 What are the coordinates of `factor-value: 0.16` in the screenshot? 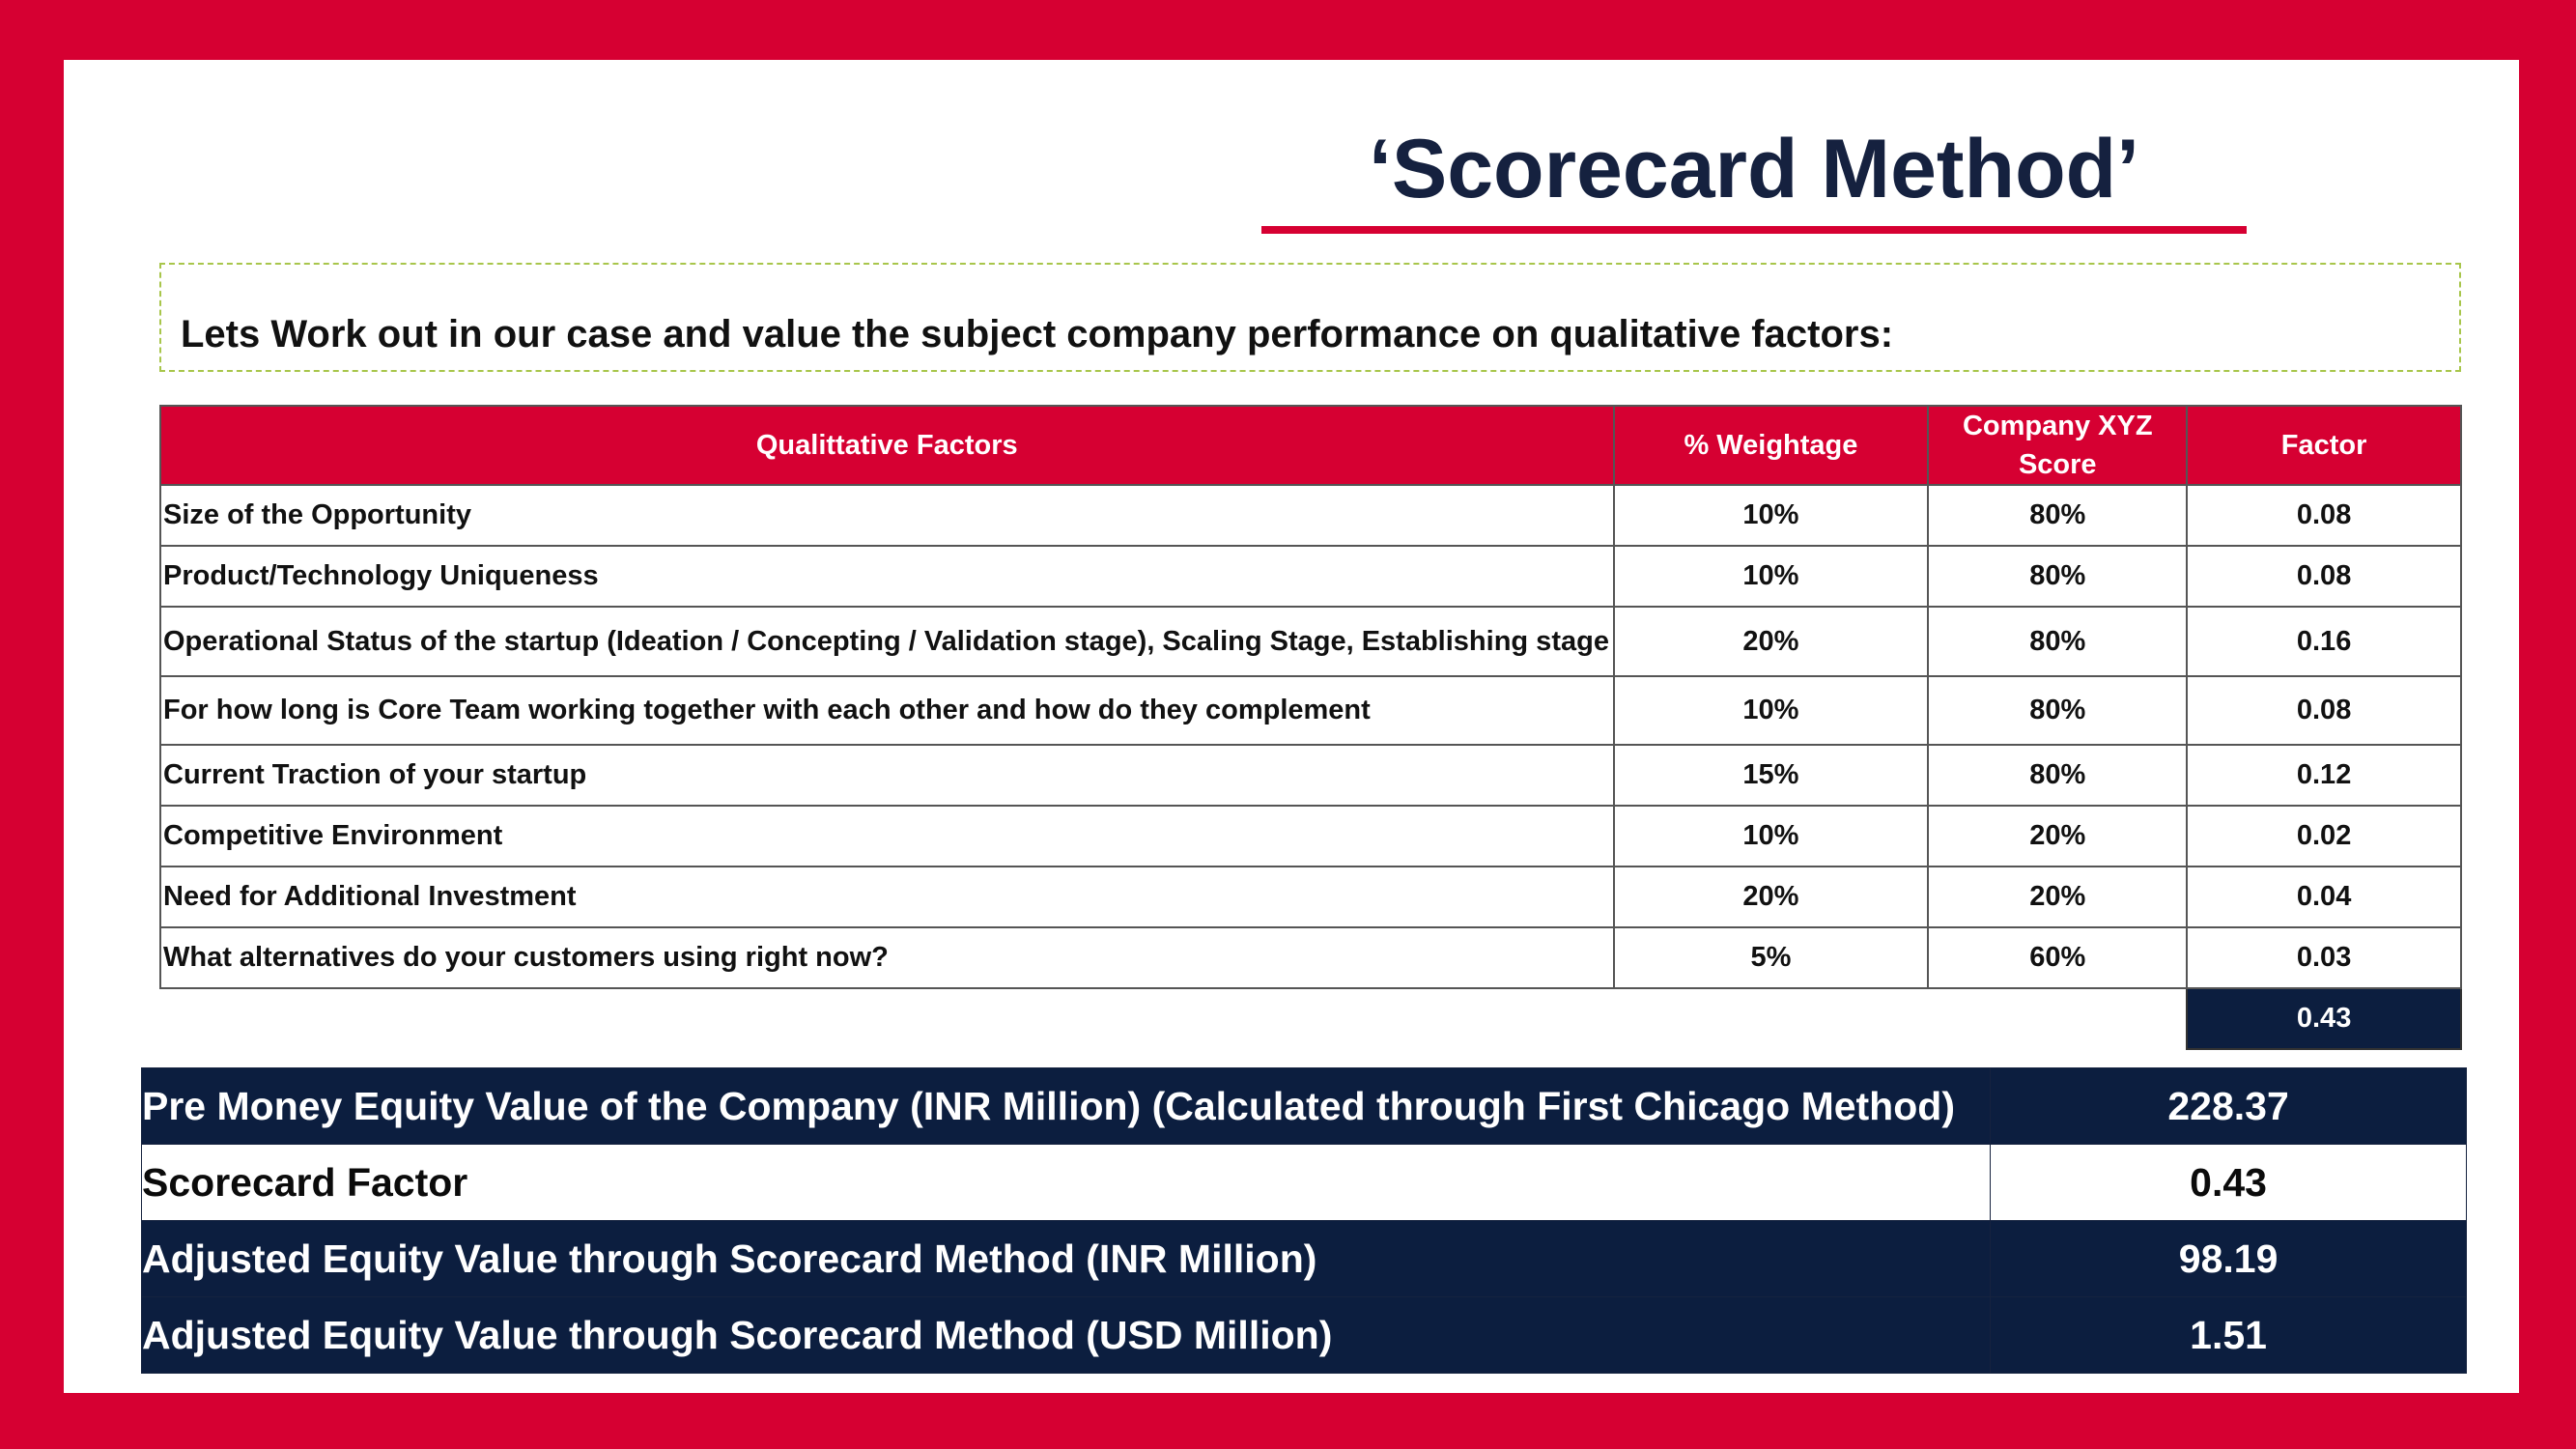 It's located at (2324, 641).